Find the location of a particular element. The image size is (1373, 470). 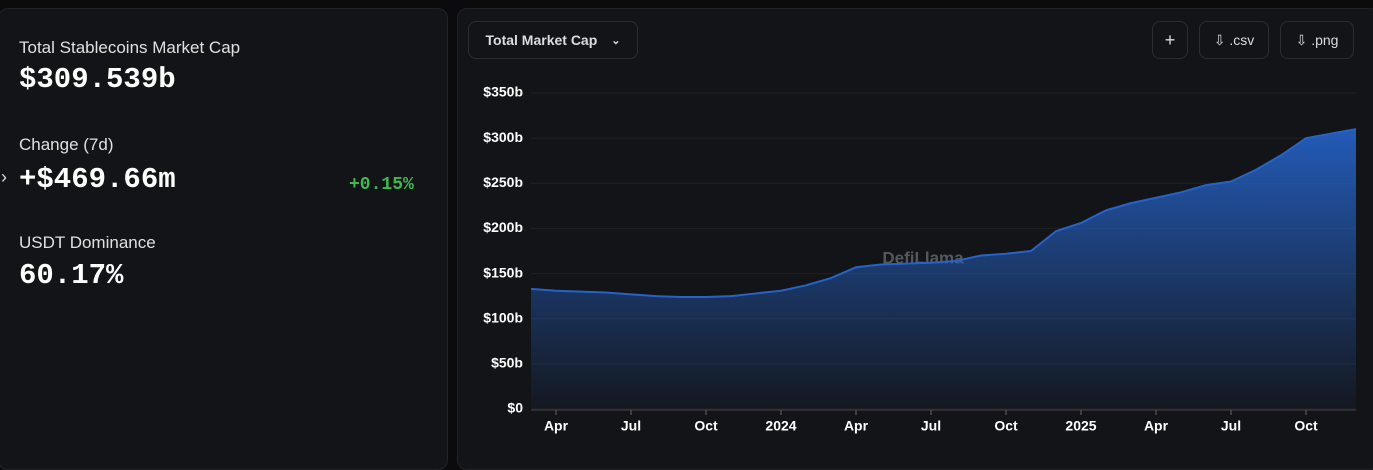

y-tick-label: $0 is located at coordinates (515, 408).